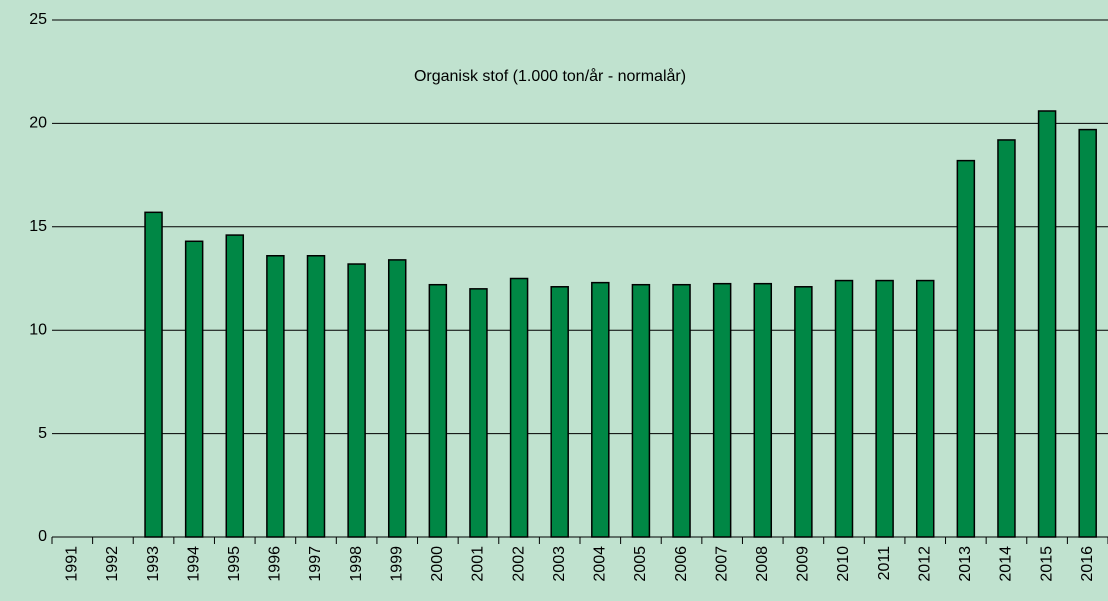 This screenshot has height=601, width=1108. I want to click on x-tick-label: 2008, so click(762, 564).